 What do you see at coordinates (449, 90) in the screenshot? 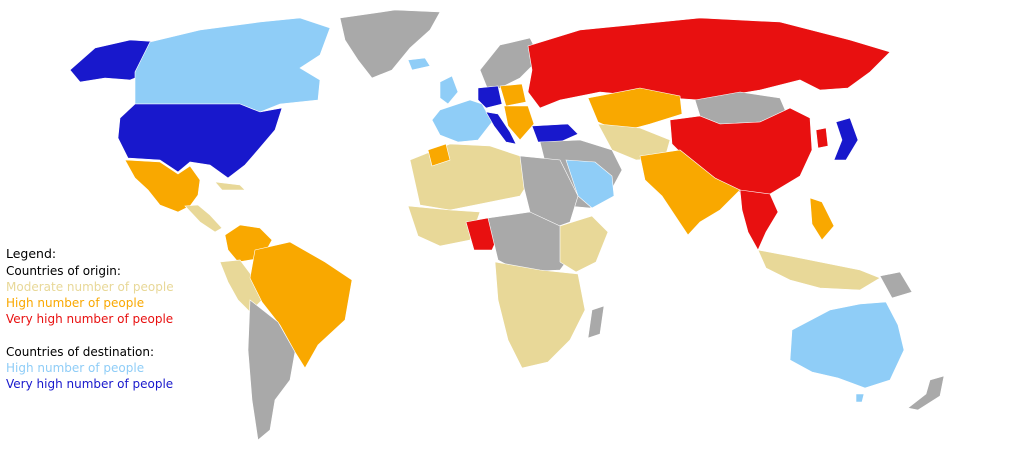
I see `uk` at bounding box center [449, 90].